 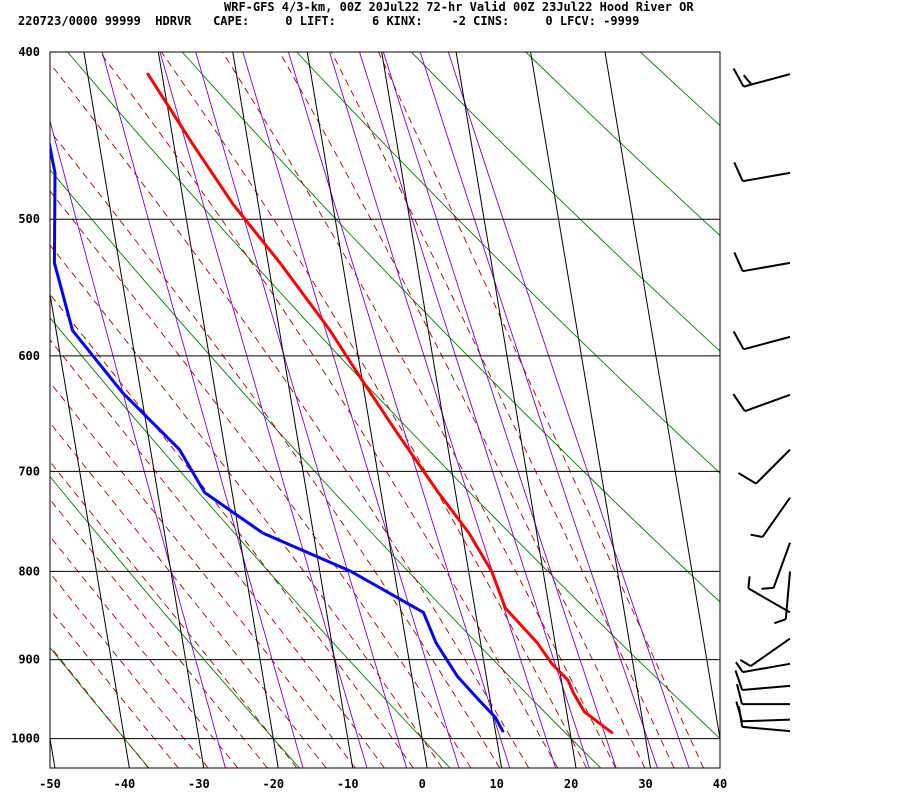 What do you see at coordinates (50, 784) in the screenshot?
I see `x-tick-label: -50` at bounding box center [50, 784].